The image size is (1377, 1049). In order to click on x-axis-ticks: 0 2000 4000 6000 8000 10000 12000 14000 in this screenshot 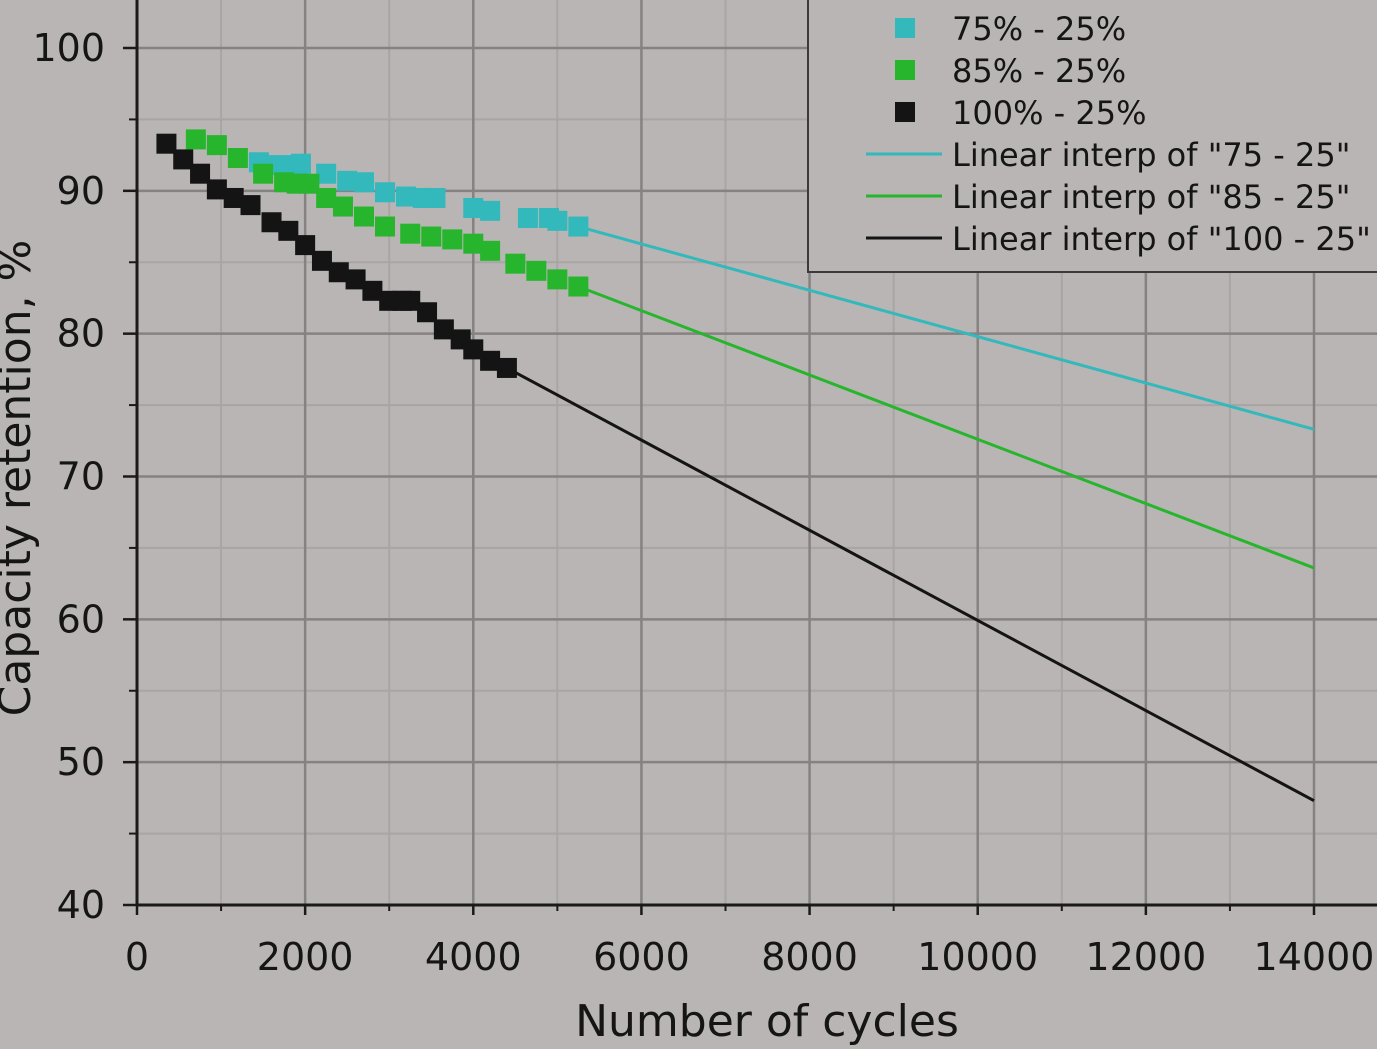, I will do `click(750, 942)`.